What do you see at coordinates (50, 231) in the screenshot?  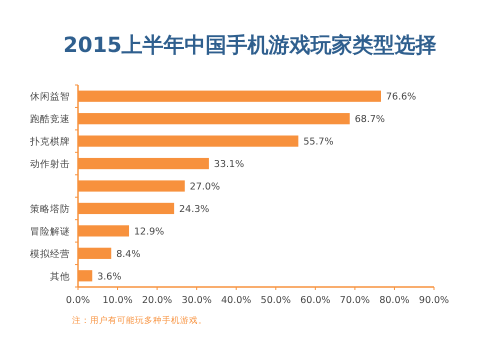 I see `y-tick-label: 冒险解谜` at bounding box center [50, 231].